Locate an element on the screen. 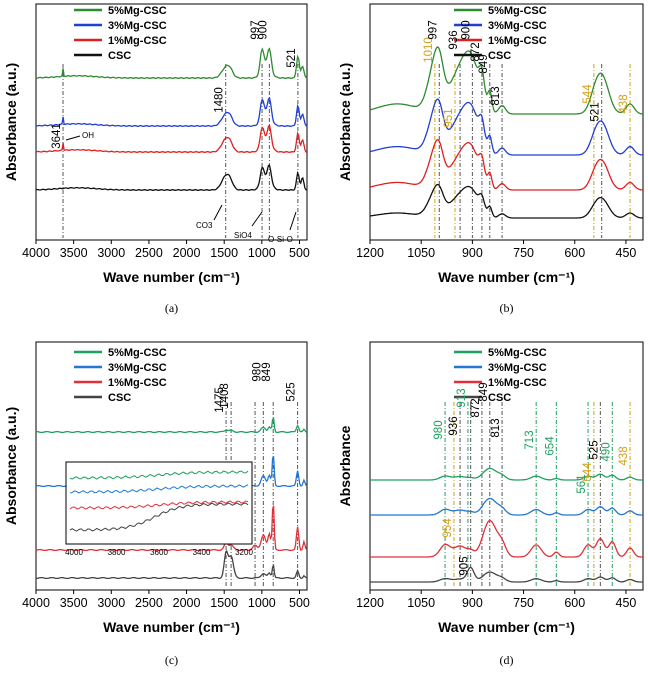 The image size is (648, 677). peak-label: 905 is located at coordinates (465, 565).